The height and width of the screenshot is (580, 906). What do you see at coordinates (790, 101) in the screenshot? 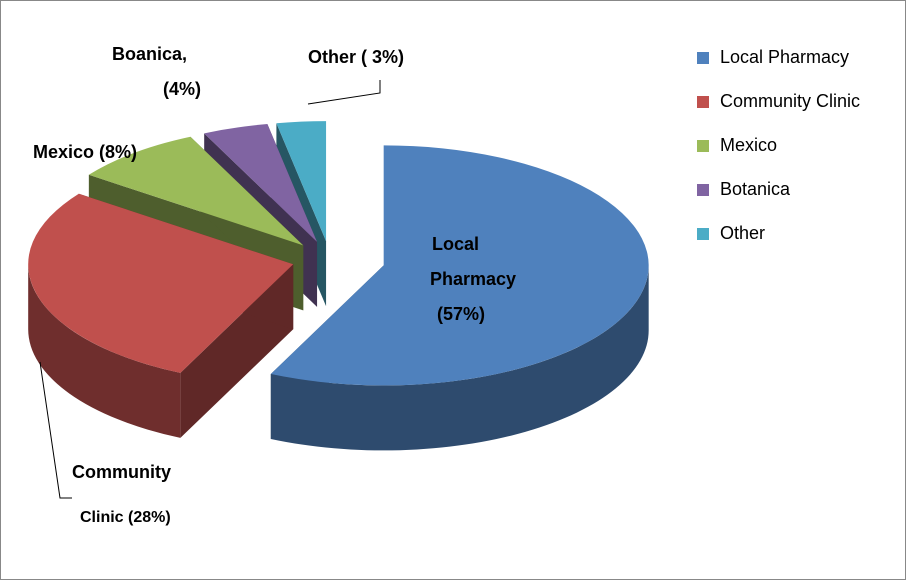
I see `legend-label: Community Clinic` at bounding box center [790, 101].